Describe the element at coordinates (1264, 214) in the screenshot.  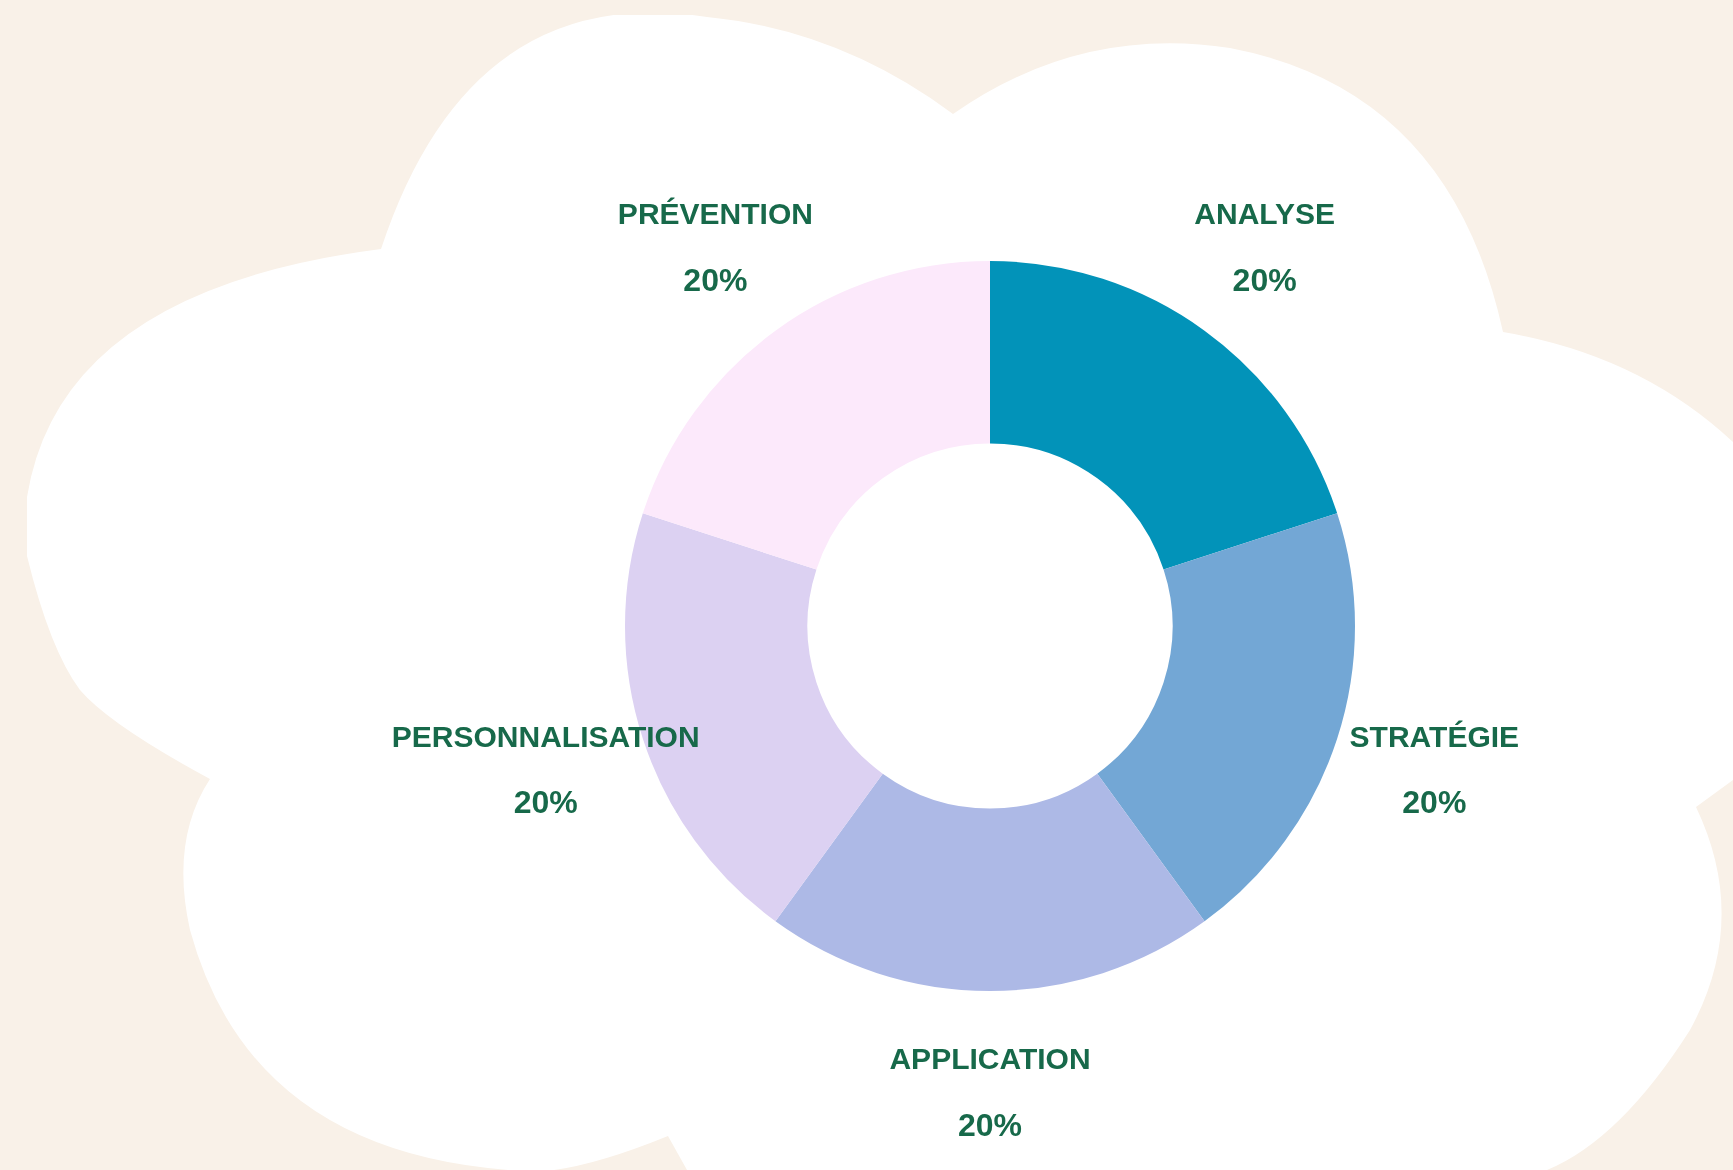
I see `slice-label: ANALYSE` at that location.